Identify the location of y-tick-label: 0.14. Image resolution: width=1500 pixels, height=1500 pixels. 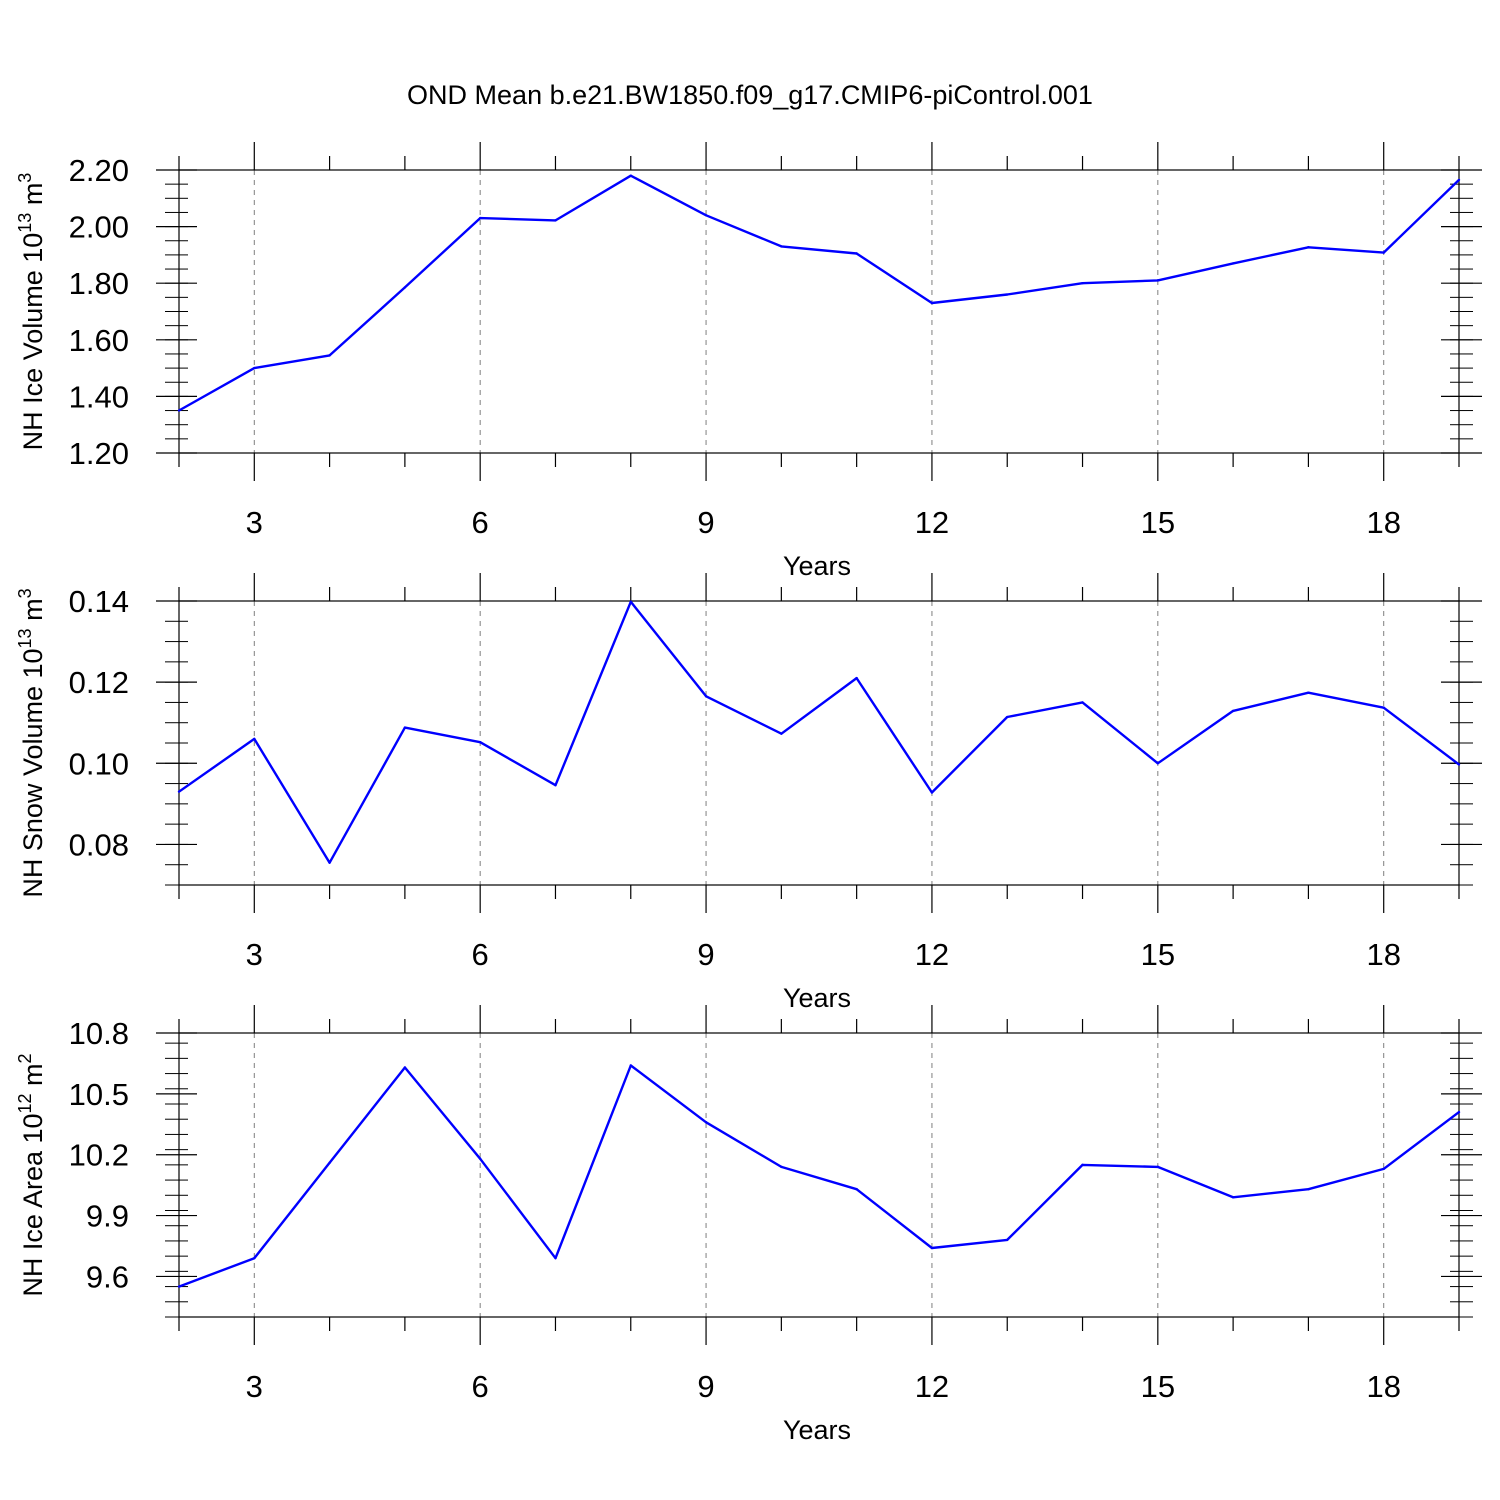
(99, 601).